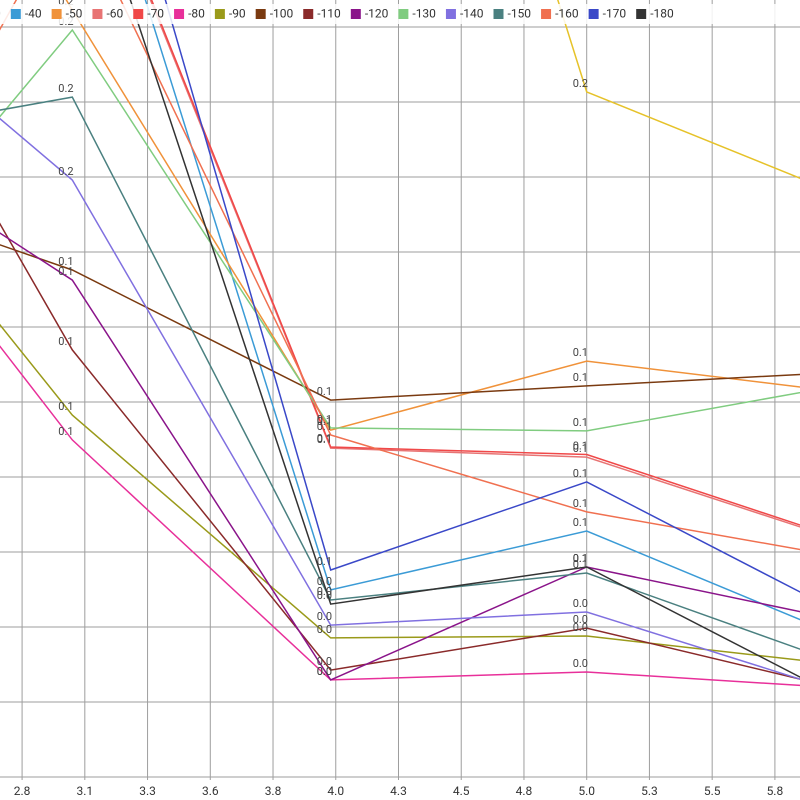 The width and height of the screenshot is (800, 800). Describe the element at coordinates (520, 14) in the screenshot. I see `legend-label: -150` at that location.